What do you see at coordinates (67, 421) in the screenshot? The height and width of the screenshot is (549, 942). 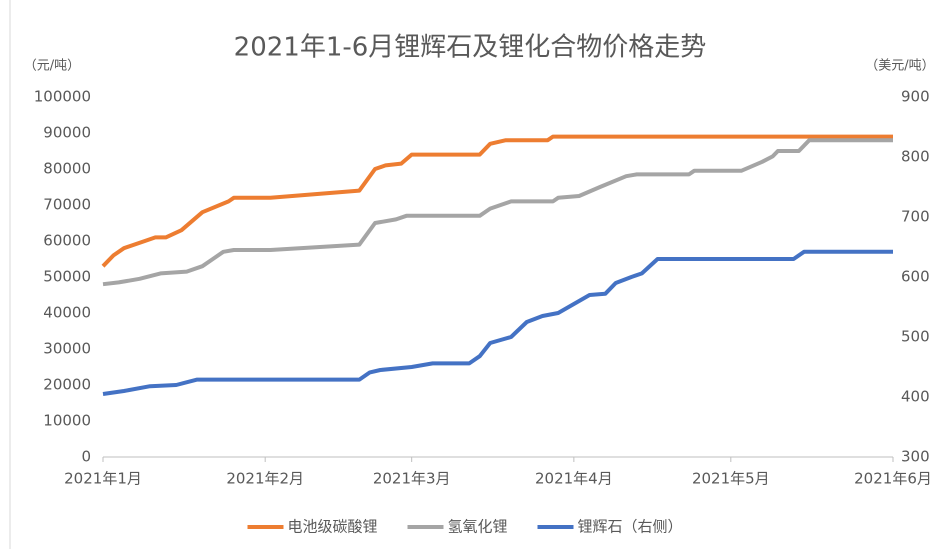 I see `y-tick-label: 10000` at bounding box center [67, 421].